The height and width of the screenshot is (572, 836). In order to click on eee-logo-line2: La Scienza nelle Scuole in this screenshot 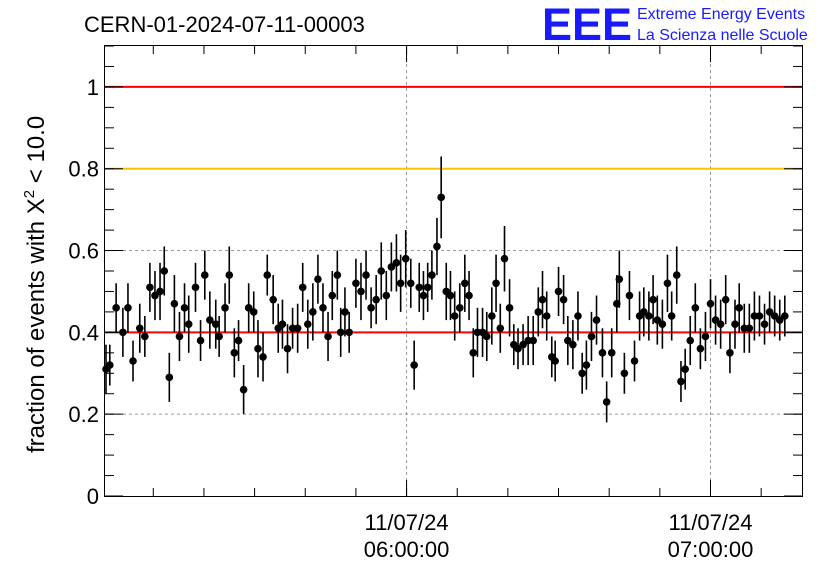, I will do `click(722, 35)`.